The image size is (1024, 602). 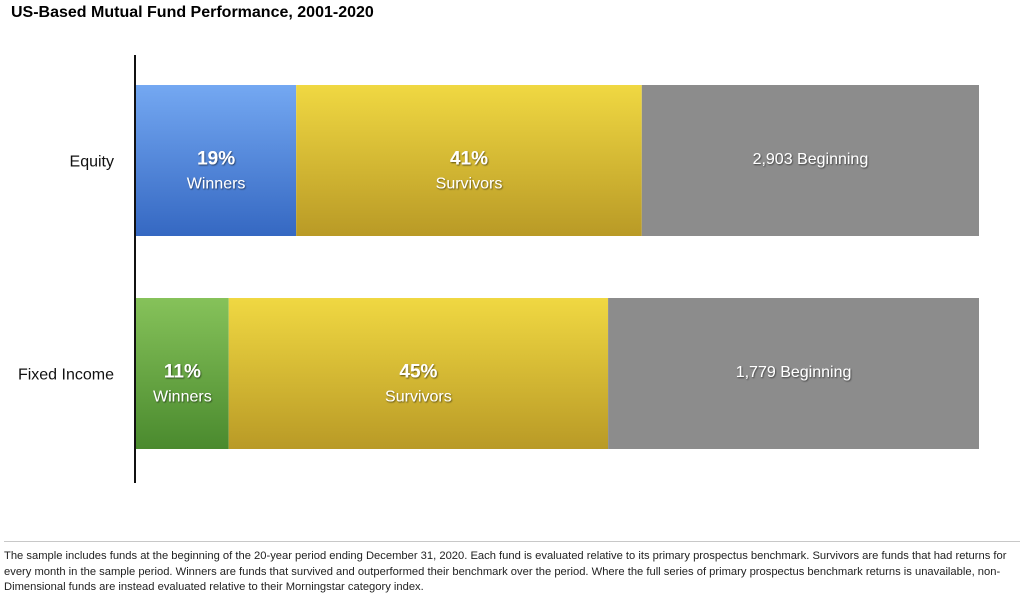 I want to click on label-survivors-text-equity: Survivors, so click(x=469, y=184).